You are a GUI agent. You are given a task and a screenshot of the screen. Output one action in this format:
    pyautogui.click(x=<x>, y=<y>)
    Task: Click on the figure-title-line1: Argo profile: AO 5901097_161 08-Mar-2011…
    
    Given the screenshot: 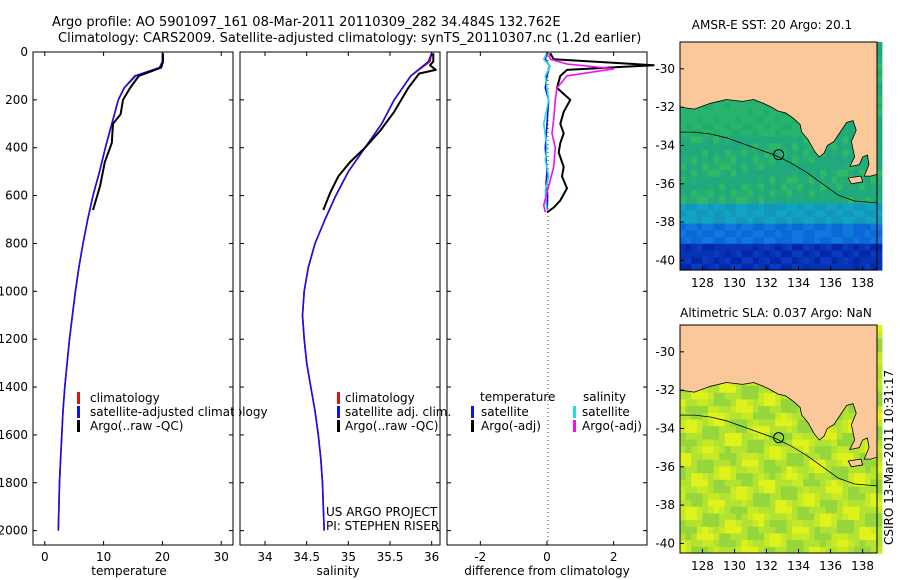 What is the action you would take?
    pyautogui.click(x=306, y=22)
    